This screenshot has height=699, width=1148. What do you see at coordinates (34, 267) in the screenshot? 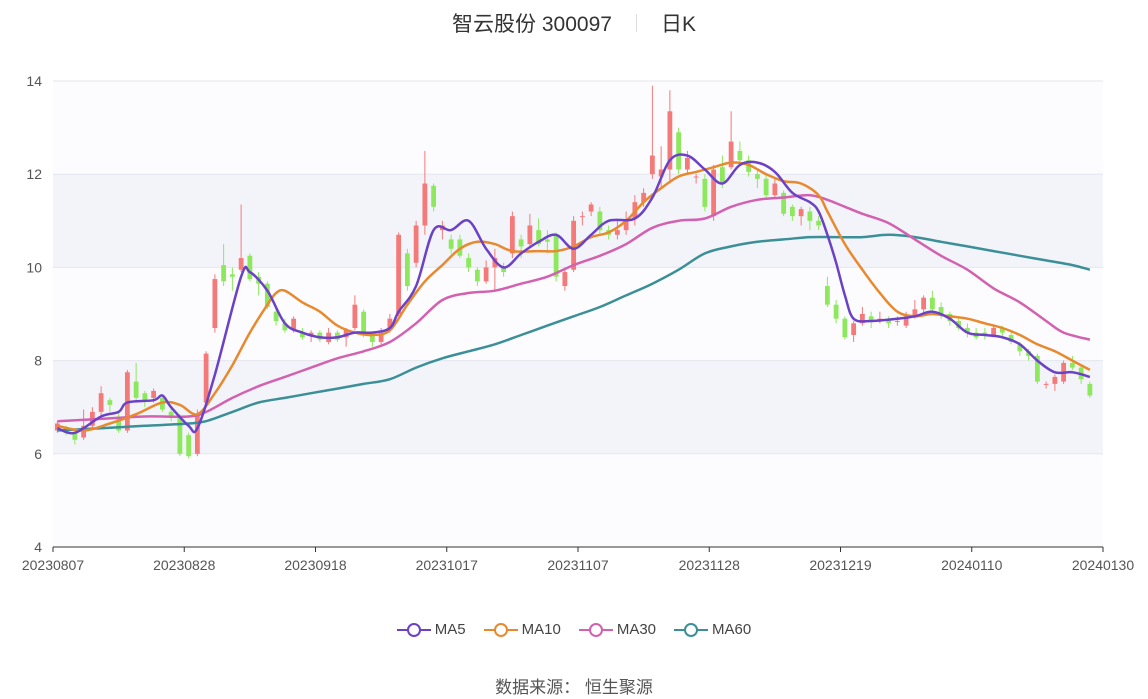
I see `y-tick-label: 10` at bounding box center [34, 267].